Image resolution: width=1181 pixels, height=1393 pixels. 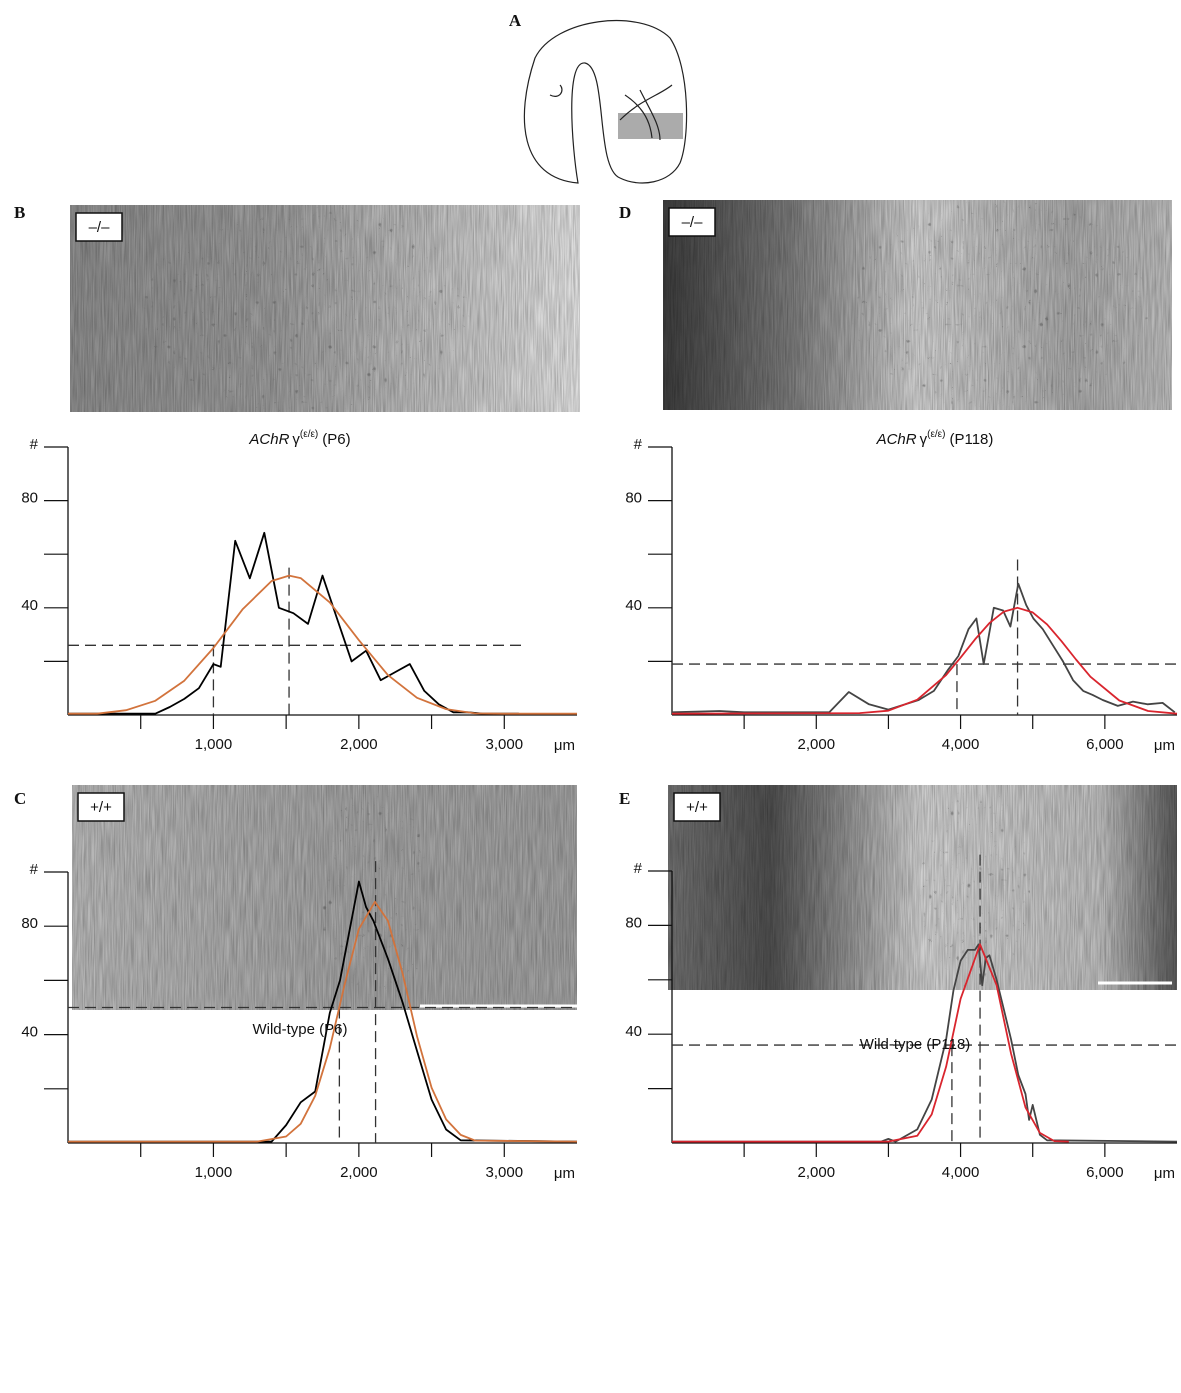 What do you see at coordinates (299, 1029) in the screenshot?
I see `chart-title: Wild-type (P6)` at bounding box center [299, 1029].